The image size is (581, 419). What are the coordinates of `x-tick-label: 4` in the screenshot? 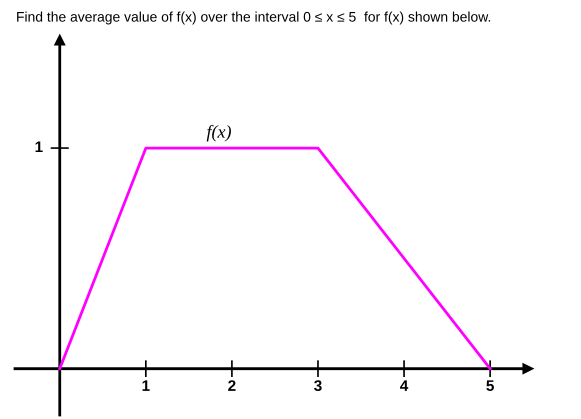 It's located at (404, 385).